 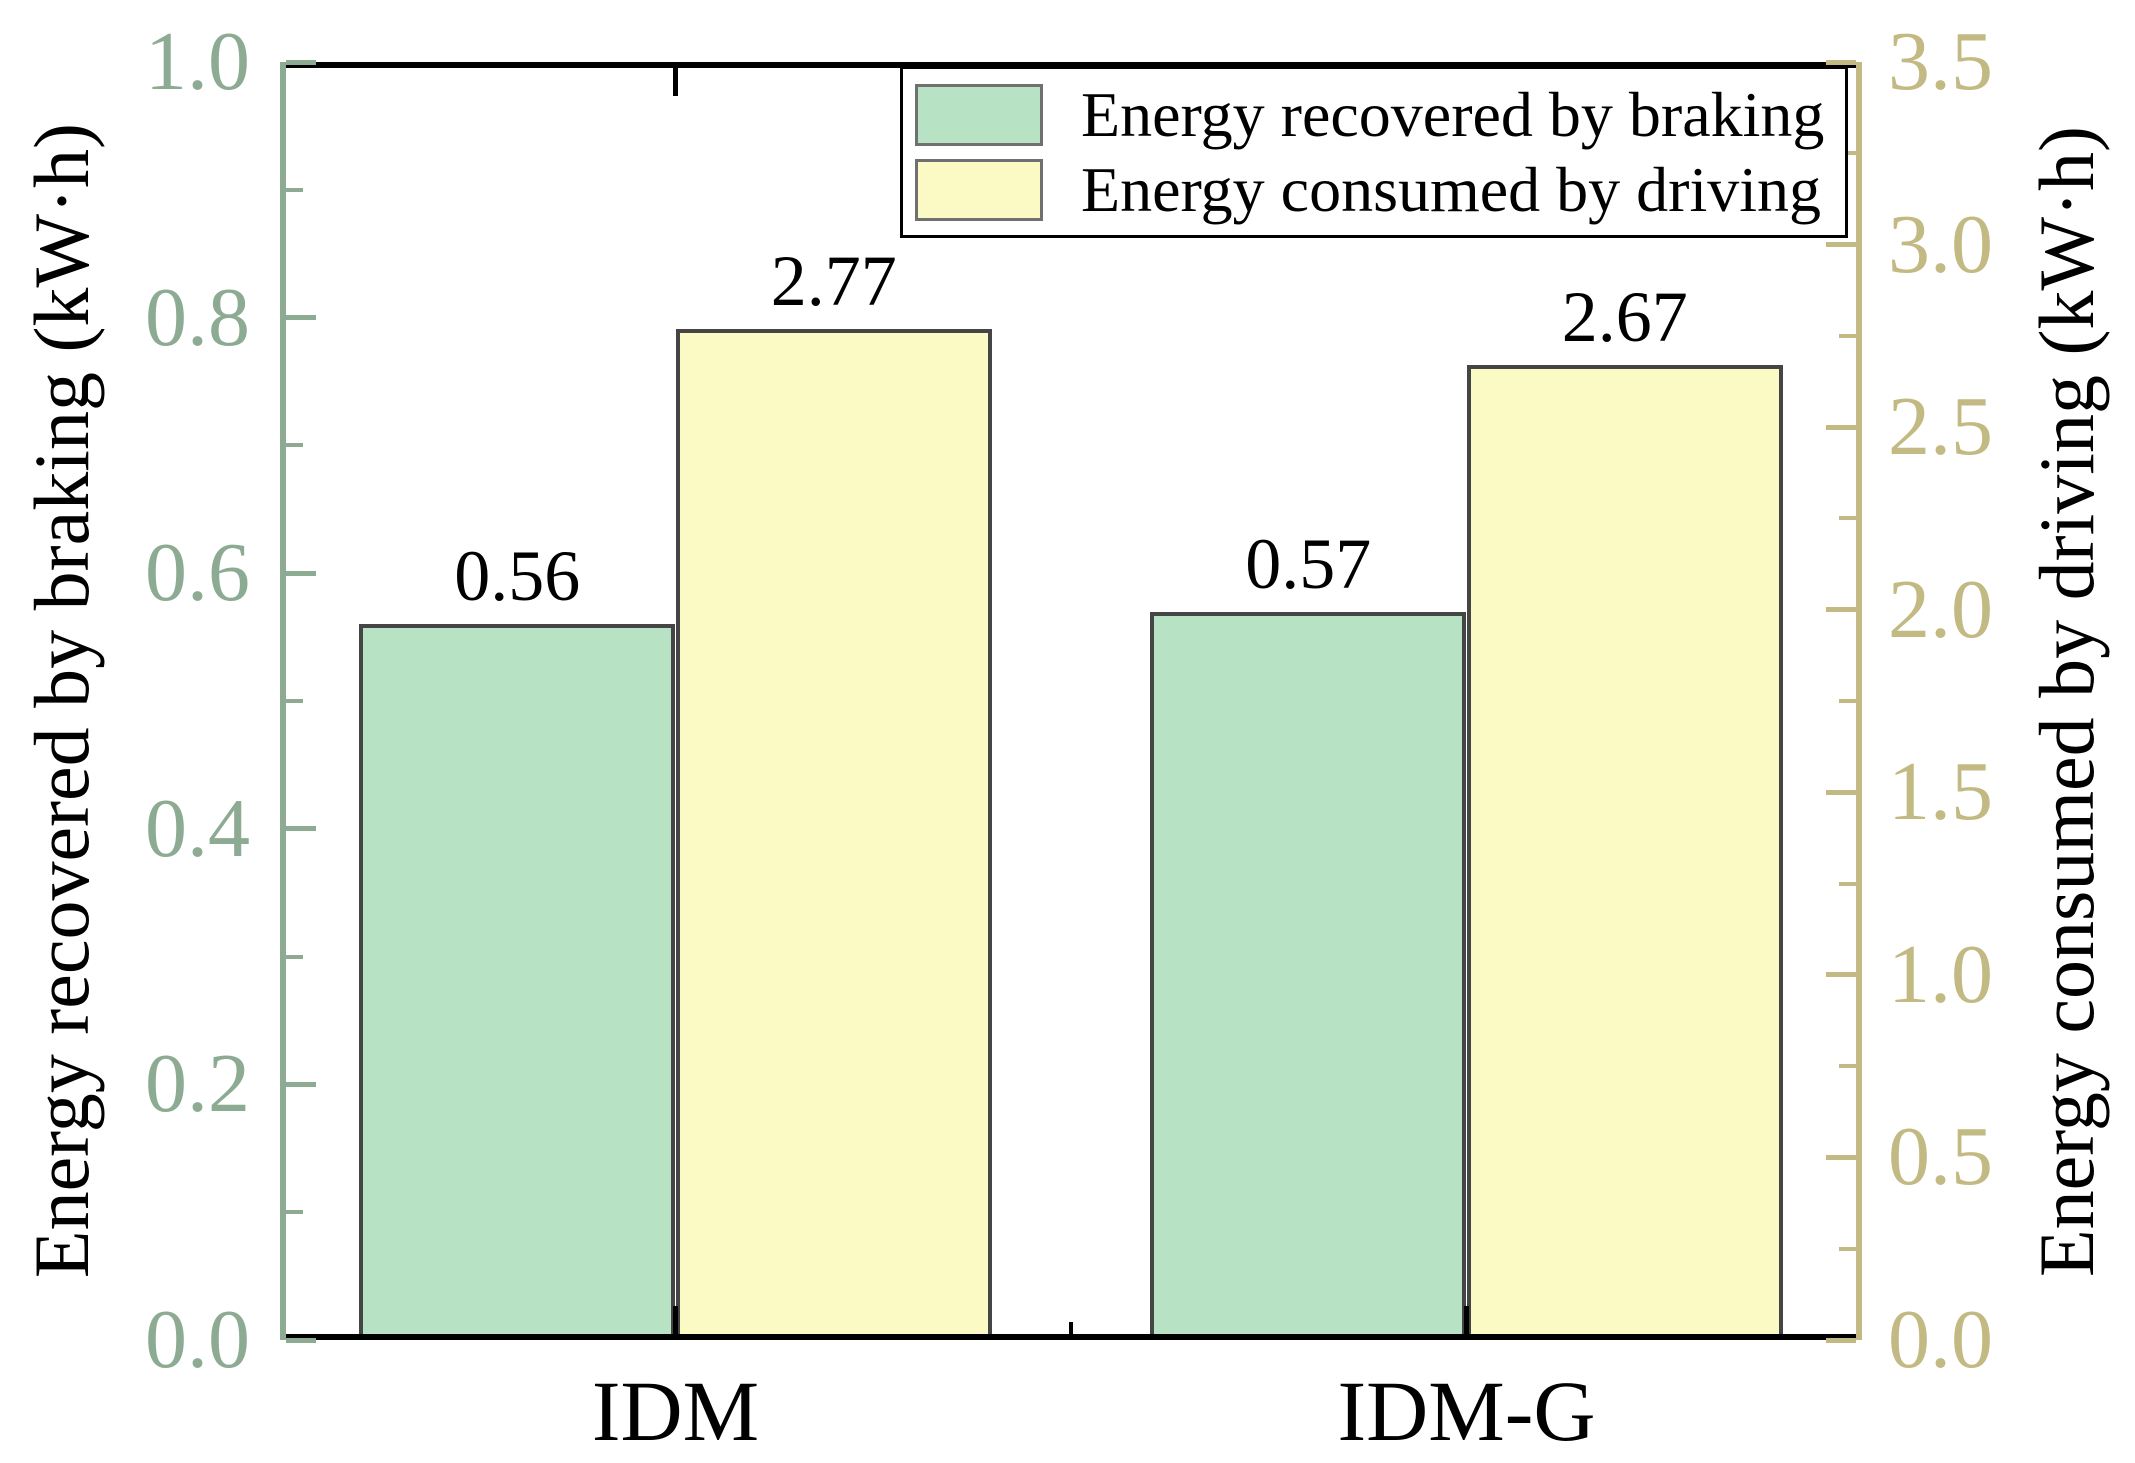 I want to click on right-axis-tick-label: 2.5, so click(x=1940, y=427).